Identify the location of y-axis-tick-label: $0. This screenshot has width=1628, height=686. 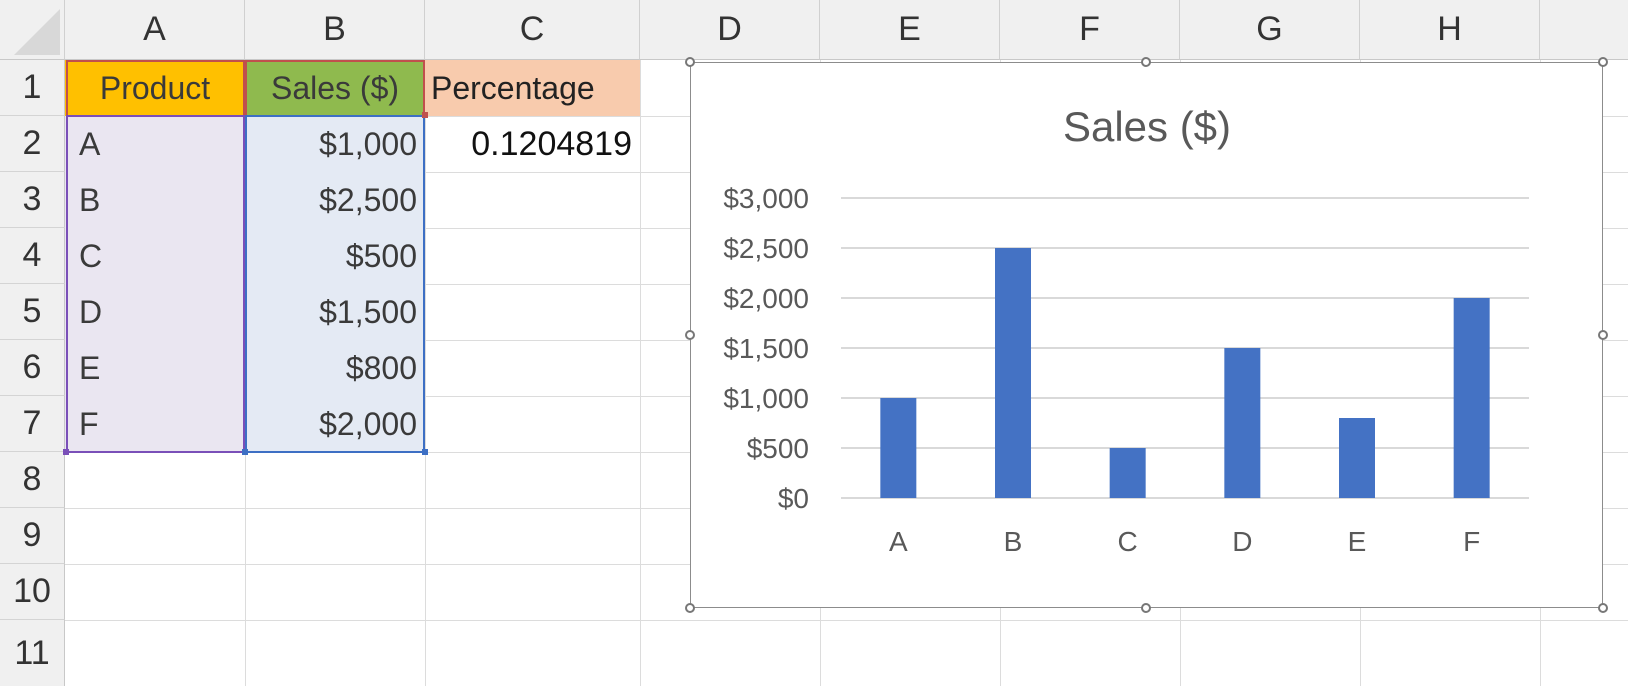
(793, 498).